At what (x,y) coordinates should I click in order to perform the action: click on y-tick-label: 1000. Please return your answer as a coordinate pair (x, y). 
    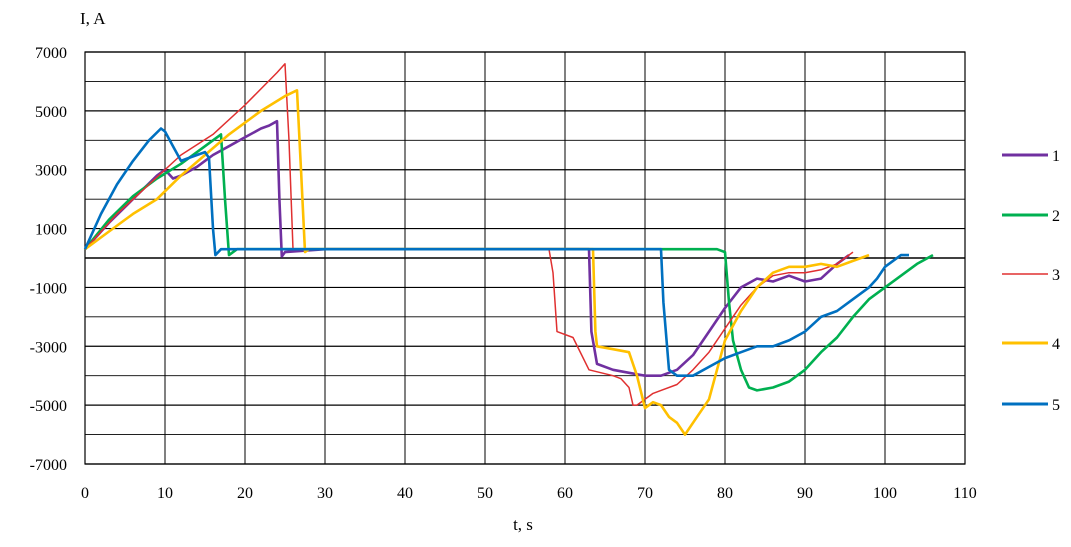
    Looking at the image, I should click on (51, 230).